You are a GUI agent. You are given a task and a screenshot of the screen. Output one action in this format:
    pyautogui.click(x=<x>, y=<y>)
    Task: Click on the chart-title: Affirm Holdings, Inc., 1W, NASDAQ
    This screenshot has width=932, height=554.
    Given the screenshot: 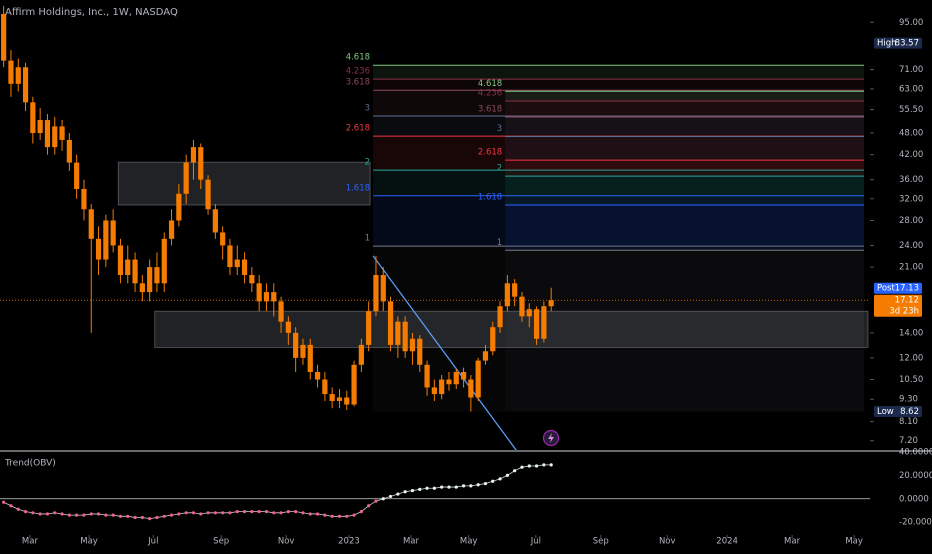 What is the action you would take?
    pyautogui.click(x=91, y=12)
    